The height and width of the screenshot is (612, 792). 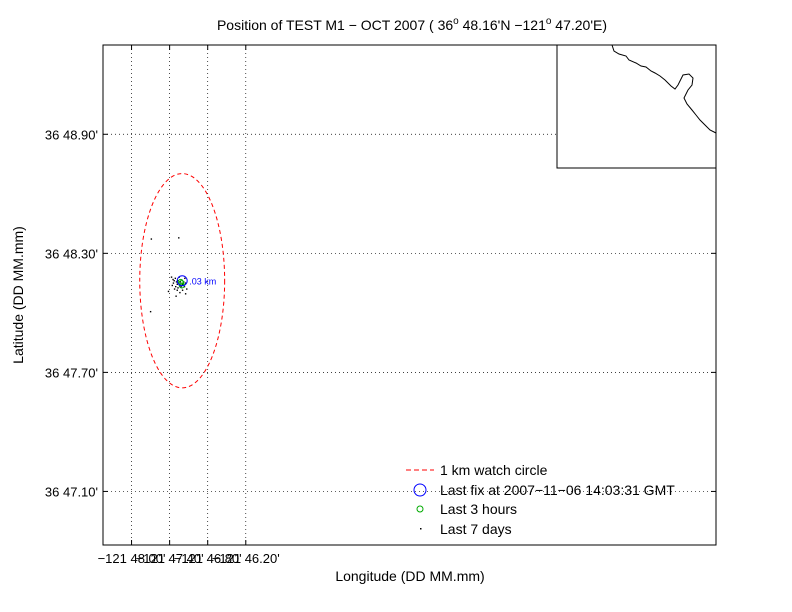 What do you see at coordinates (208, 558) in the screenshot?
I see `x-tick-label: −121 46.80'` at bounding box center [208, 558].